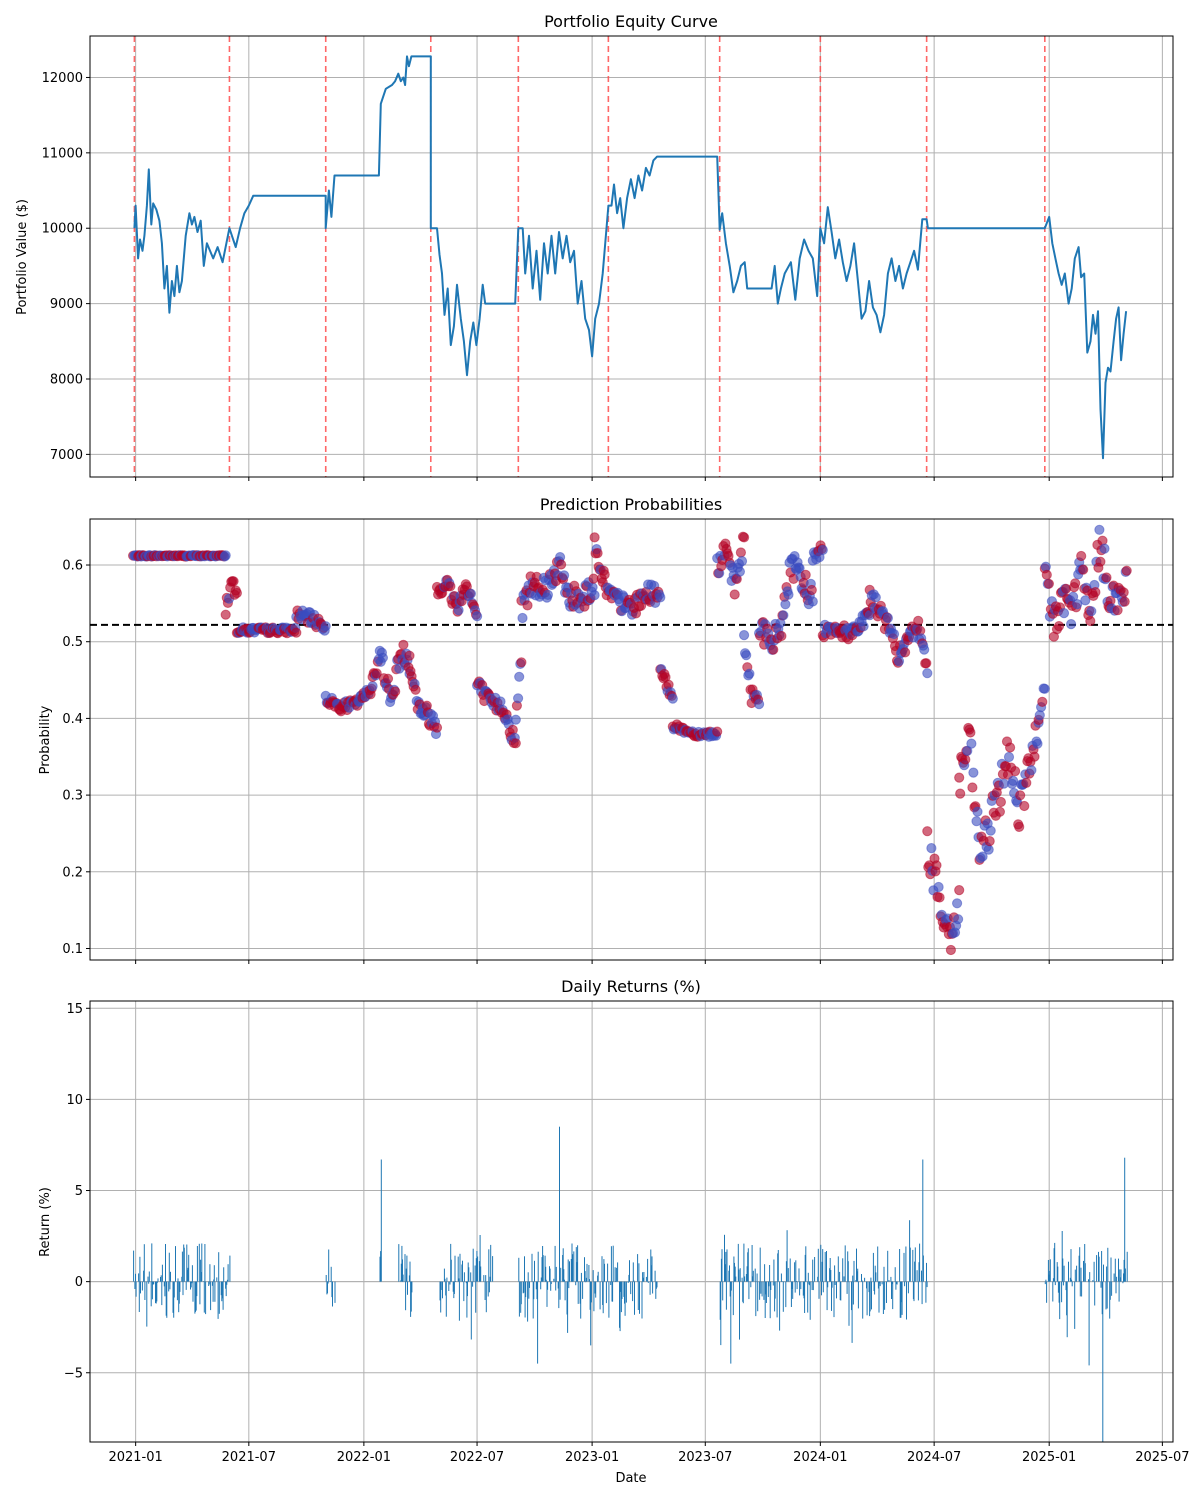 The image size is (1200, 1500). I want to click on x-tick-label: 2024-07, so click(934, 1457).